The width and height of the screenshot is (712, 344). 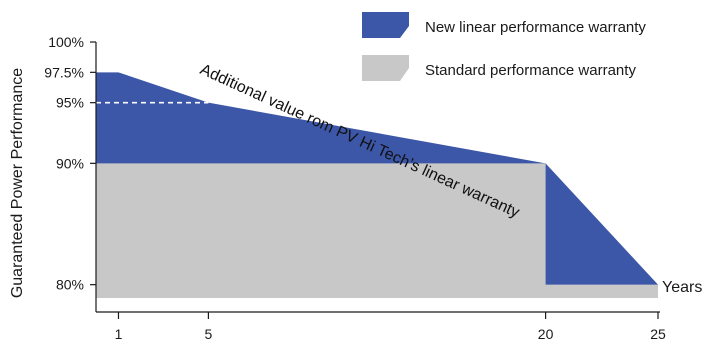 I want to click on x-axis-title: Years, so click(x=682, y=287).